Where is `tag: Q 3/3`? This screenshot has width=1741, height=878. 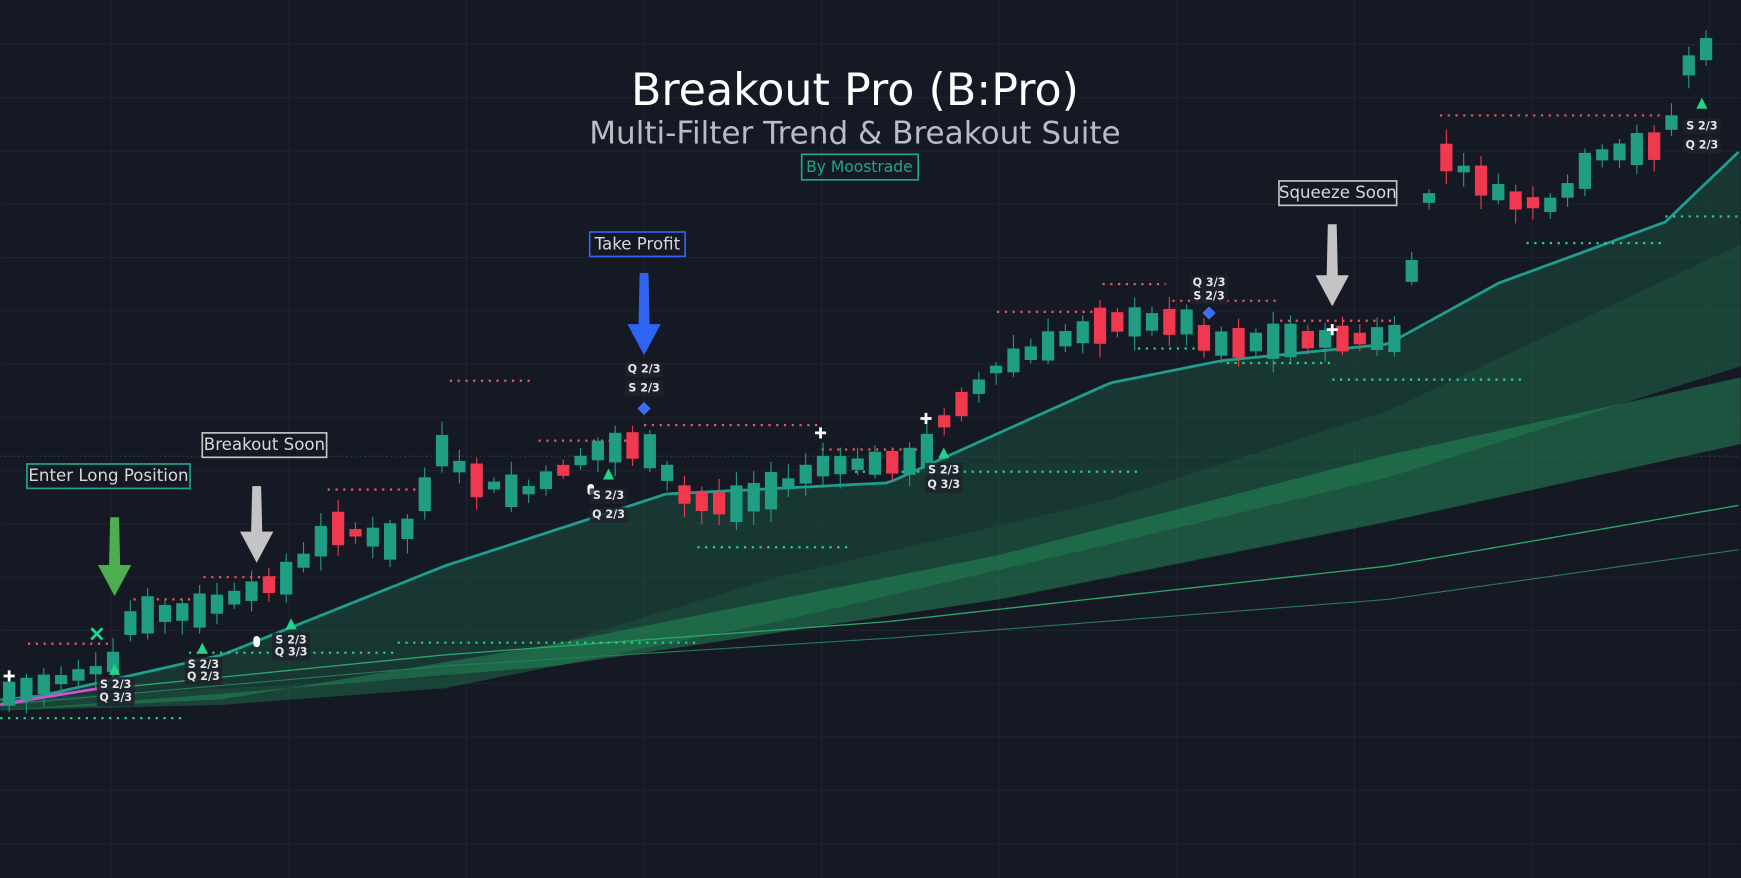
tag: Q 3/3 is located at coordinates (115, 697).